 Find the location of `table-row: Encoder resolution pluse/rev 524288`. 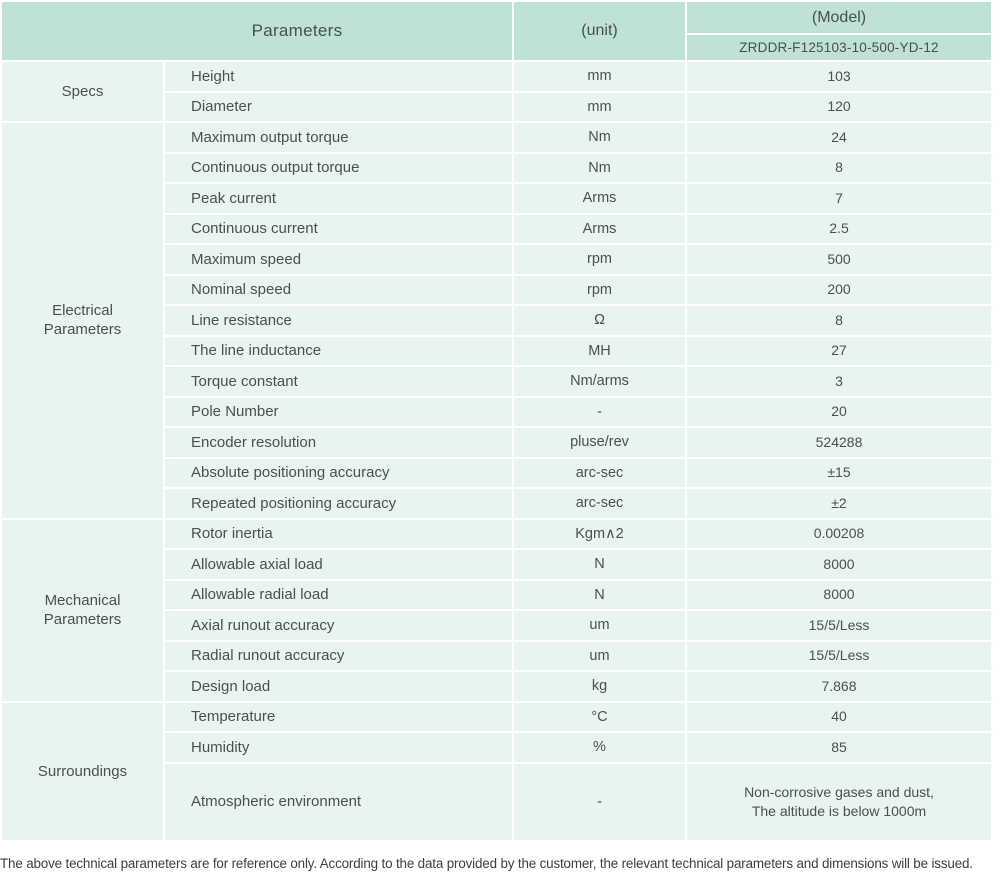

table-row: Encoder resolution pluse/rev 524288 is located at coordinates (497, 442).